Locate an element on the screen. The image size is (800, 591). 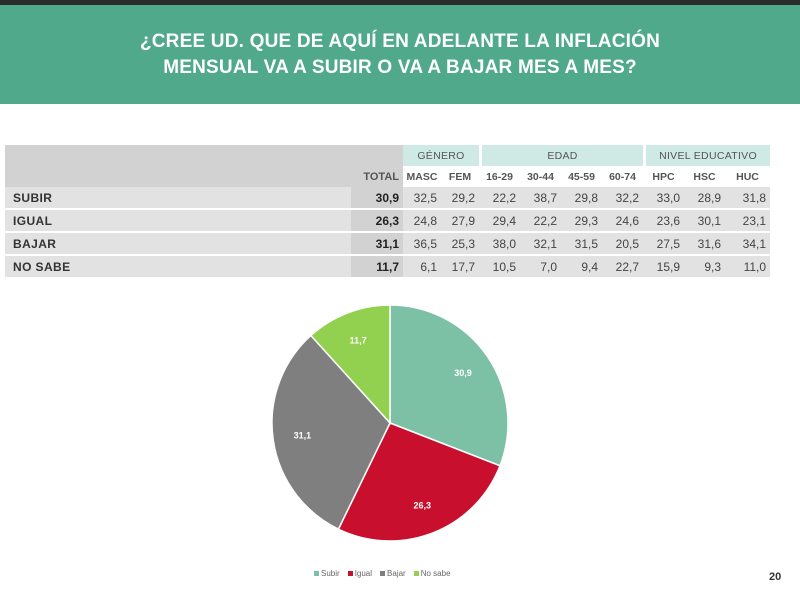
table-cell: 23,6 is located at coordinates (663, 221).